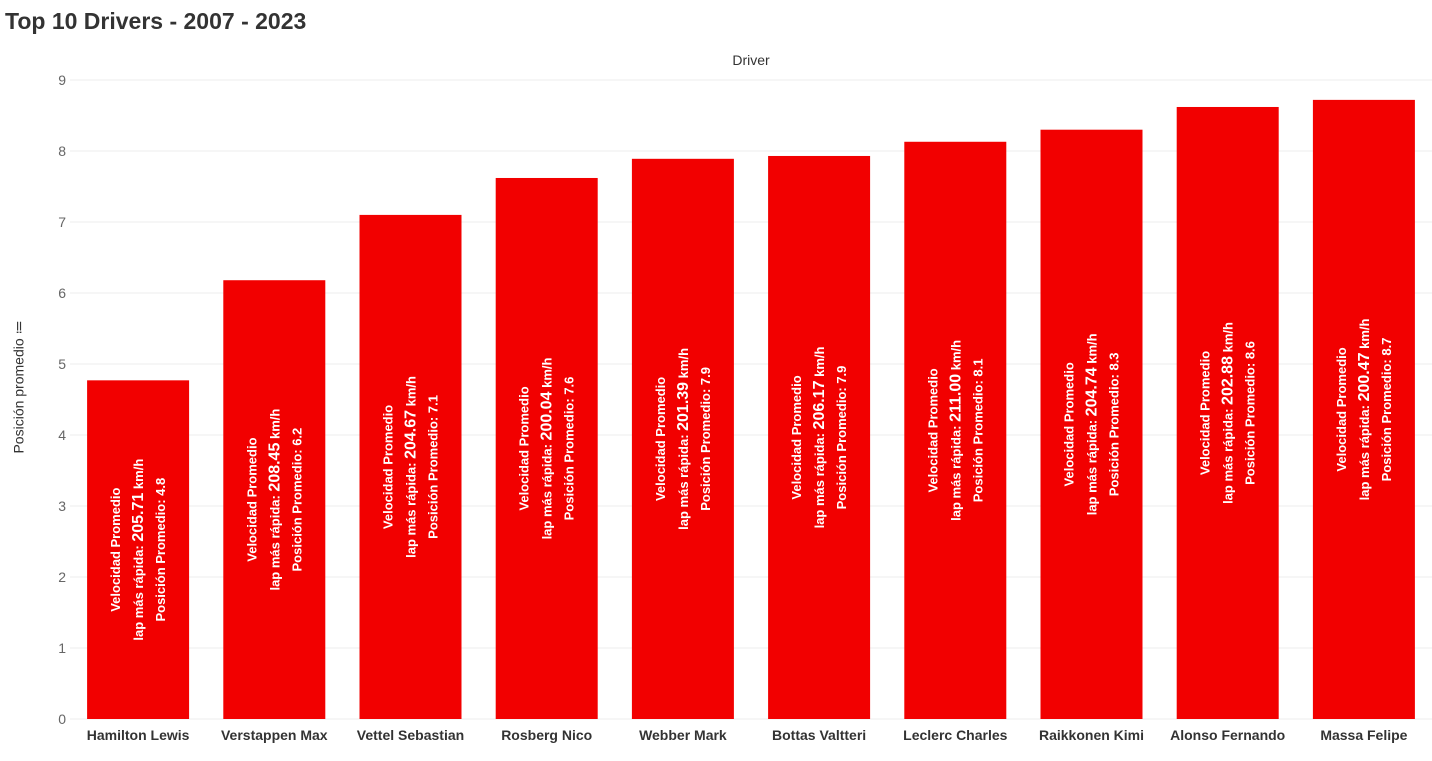  What do you see at coordinates (1091, 735) in the screenshot?
I see `x-tick-label: Raikkonen Kimi` at bounding box center [1091, 735].